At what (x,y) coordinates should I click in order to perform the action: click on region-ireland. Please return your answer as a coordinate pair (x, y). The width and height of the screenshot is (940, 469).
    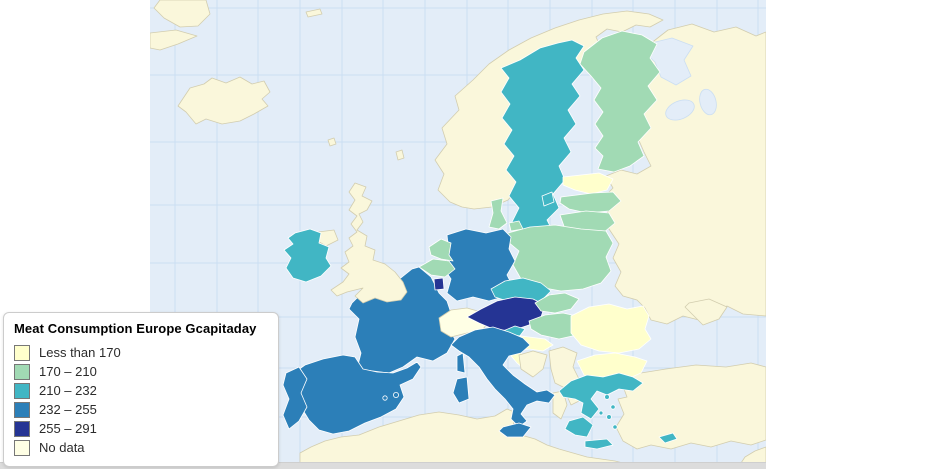
    Looking at the image, I should click on (307, 255).